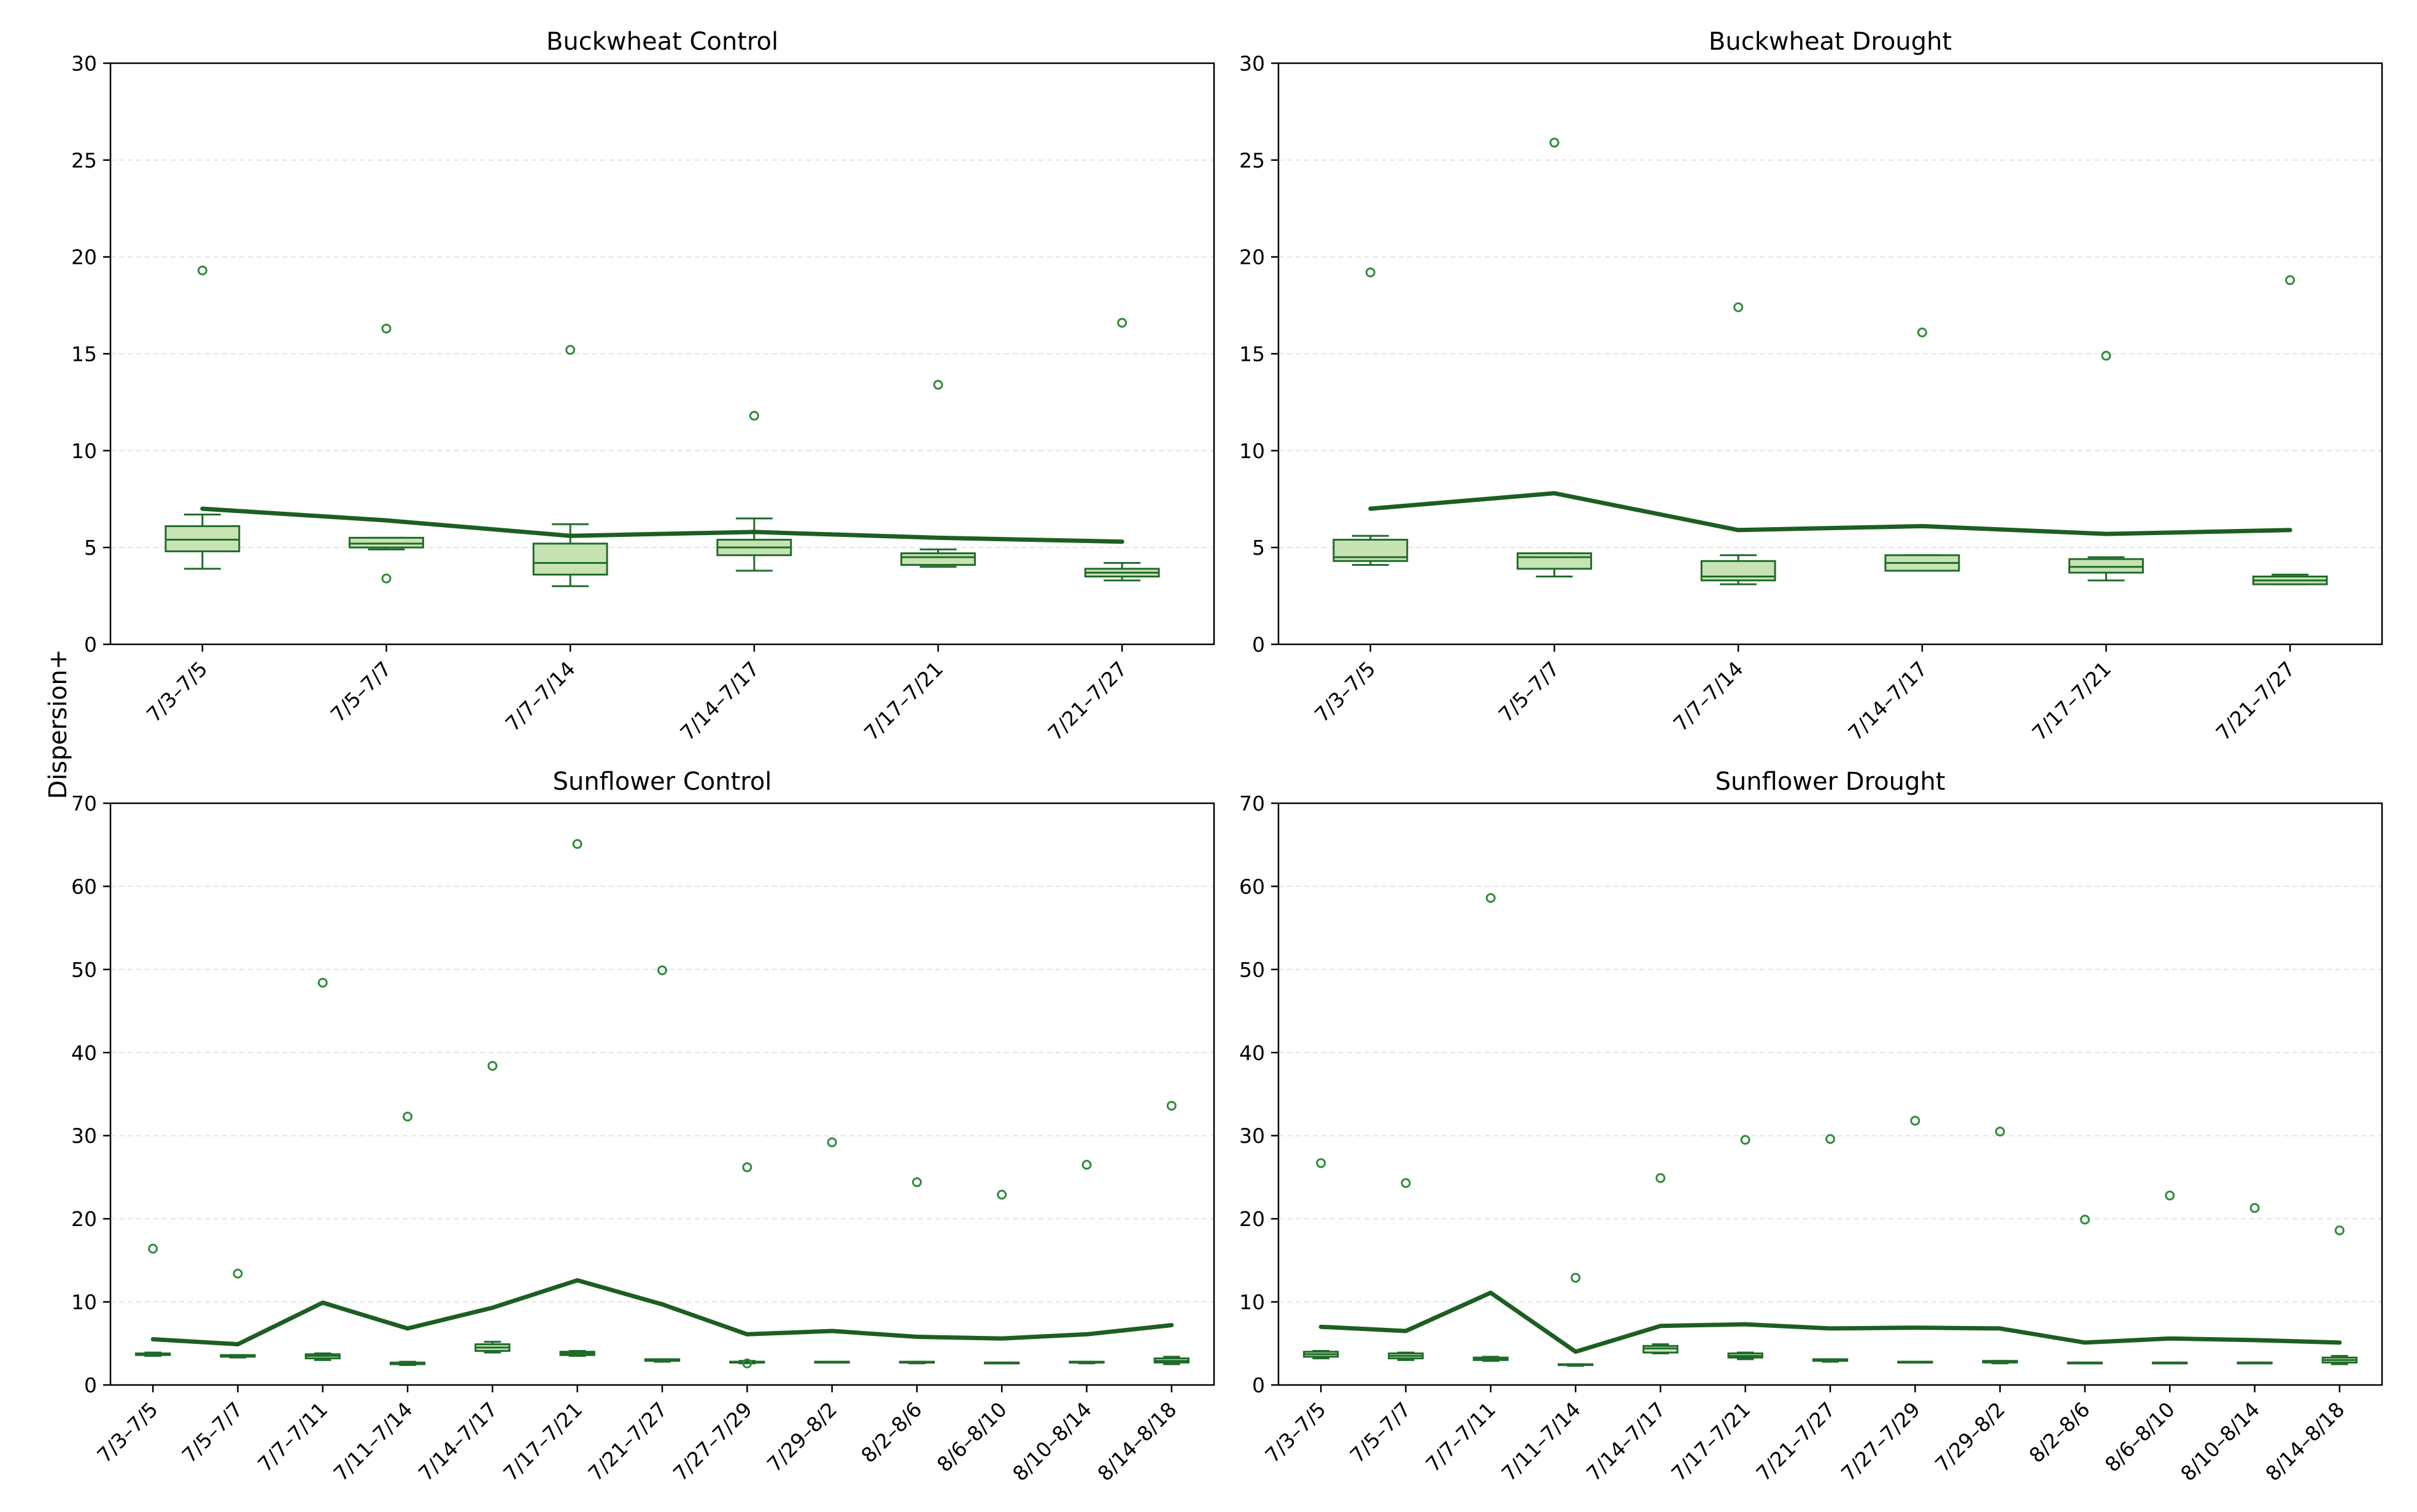 This screenshot has height=1512, width=2417. What do you see at coordinates (1831, 42) in the screenshot?
I see `panel-title: Buckwheat Drought` at bounding box center [1831, 42].